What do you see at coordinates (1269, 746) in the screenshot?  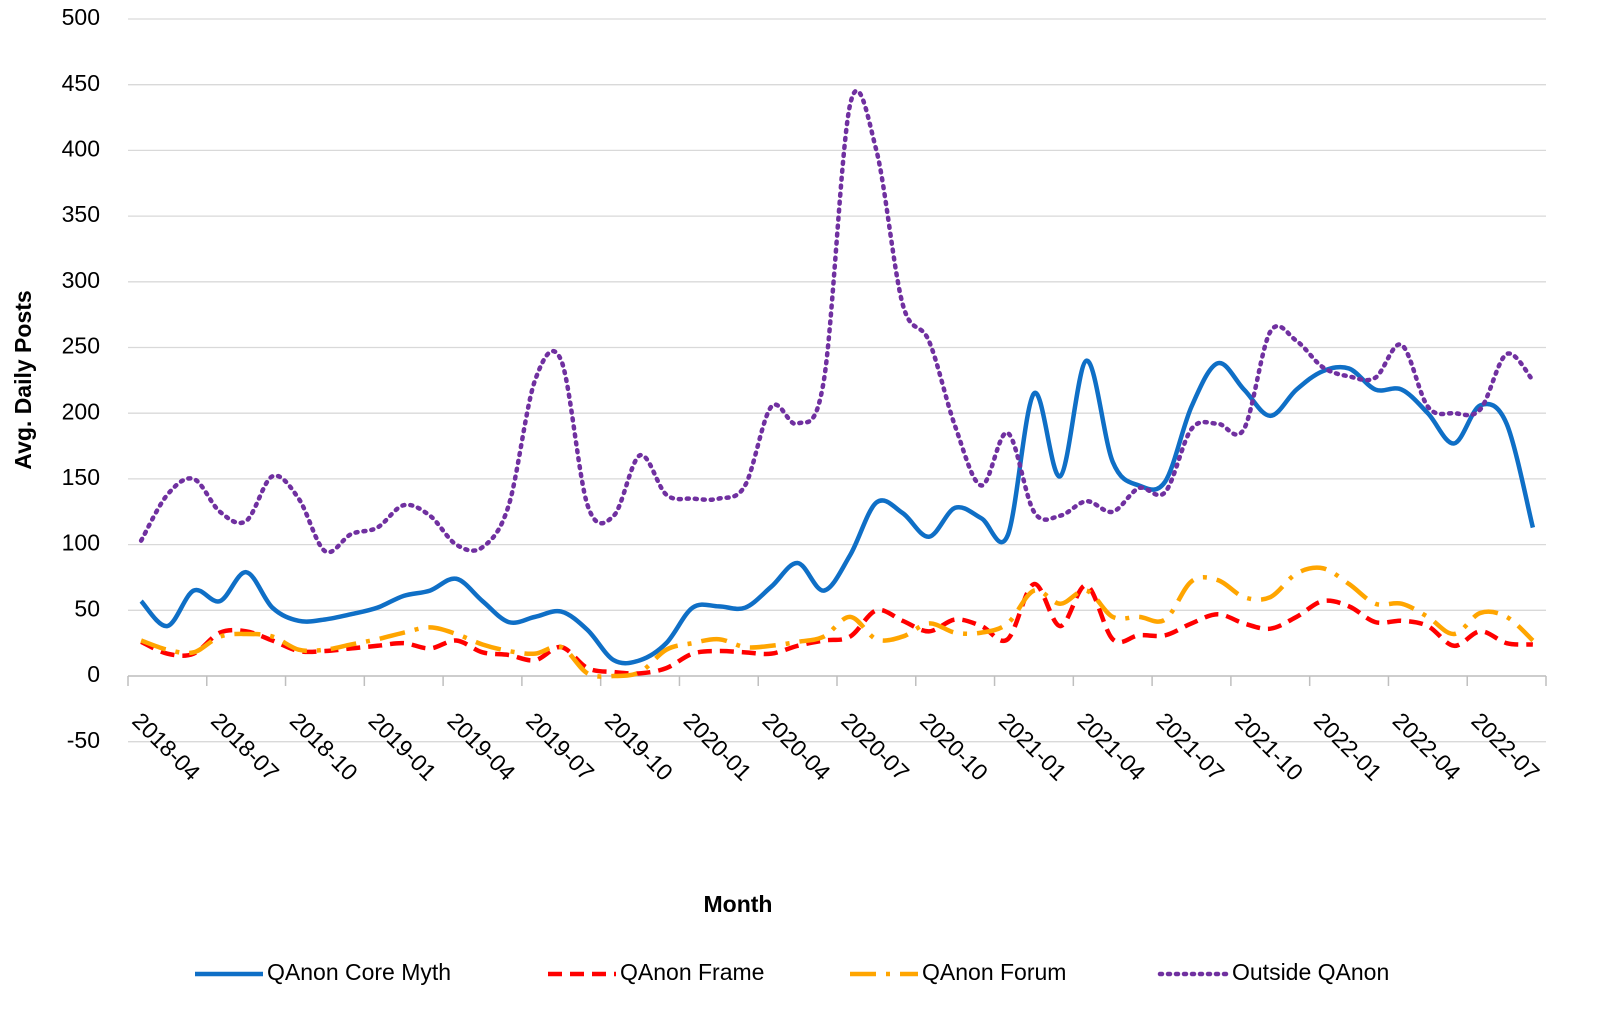 I see `x-tick-label: 2021-10` at bounding box center [1269, 746].